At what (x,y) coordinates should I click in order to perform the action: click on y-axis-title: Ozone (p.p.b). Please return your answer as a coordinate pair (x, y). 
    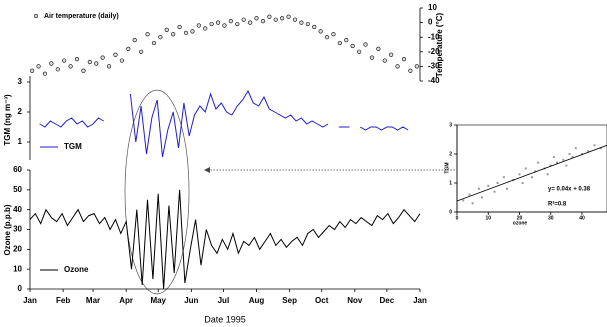
    Looking at the image, I should click on (7, 229).